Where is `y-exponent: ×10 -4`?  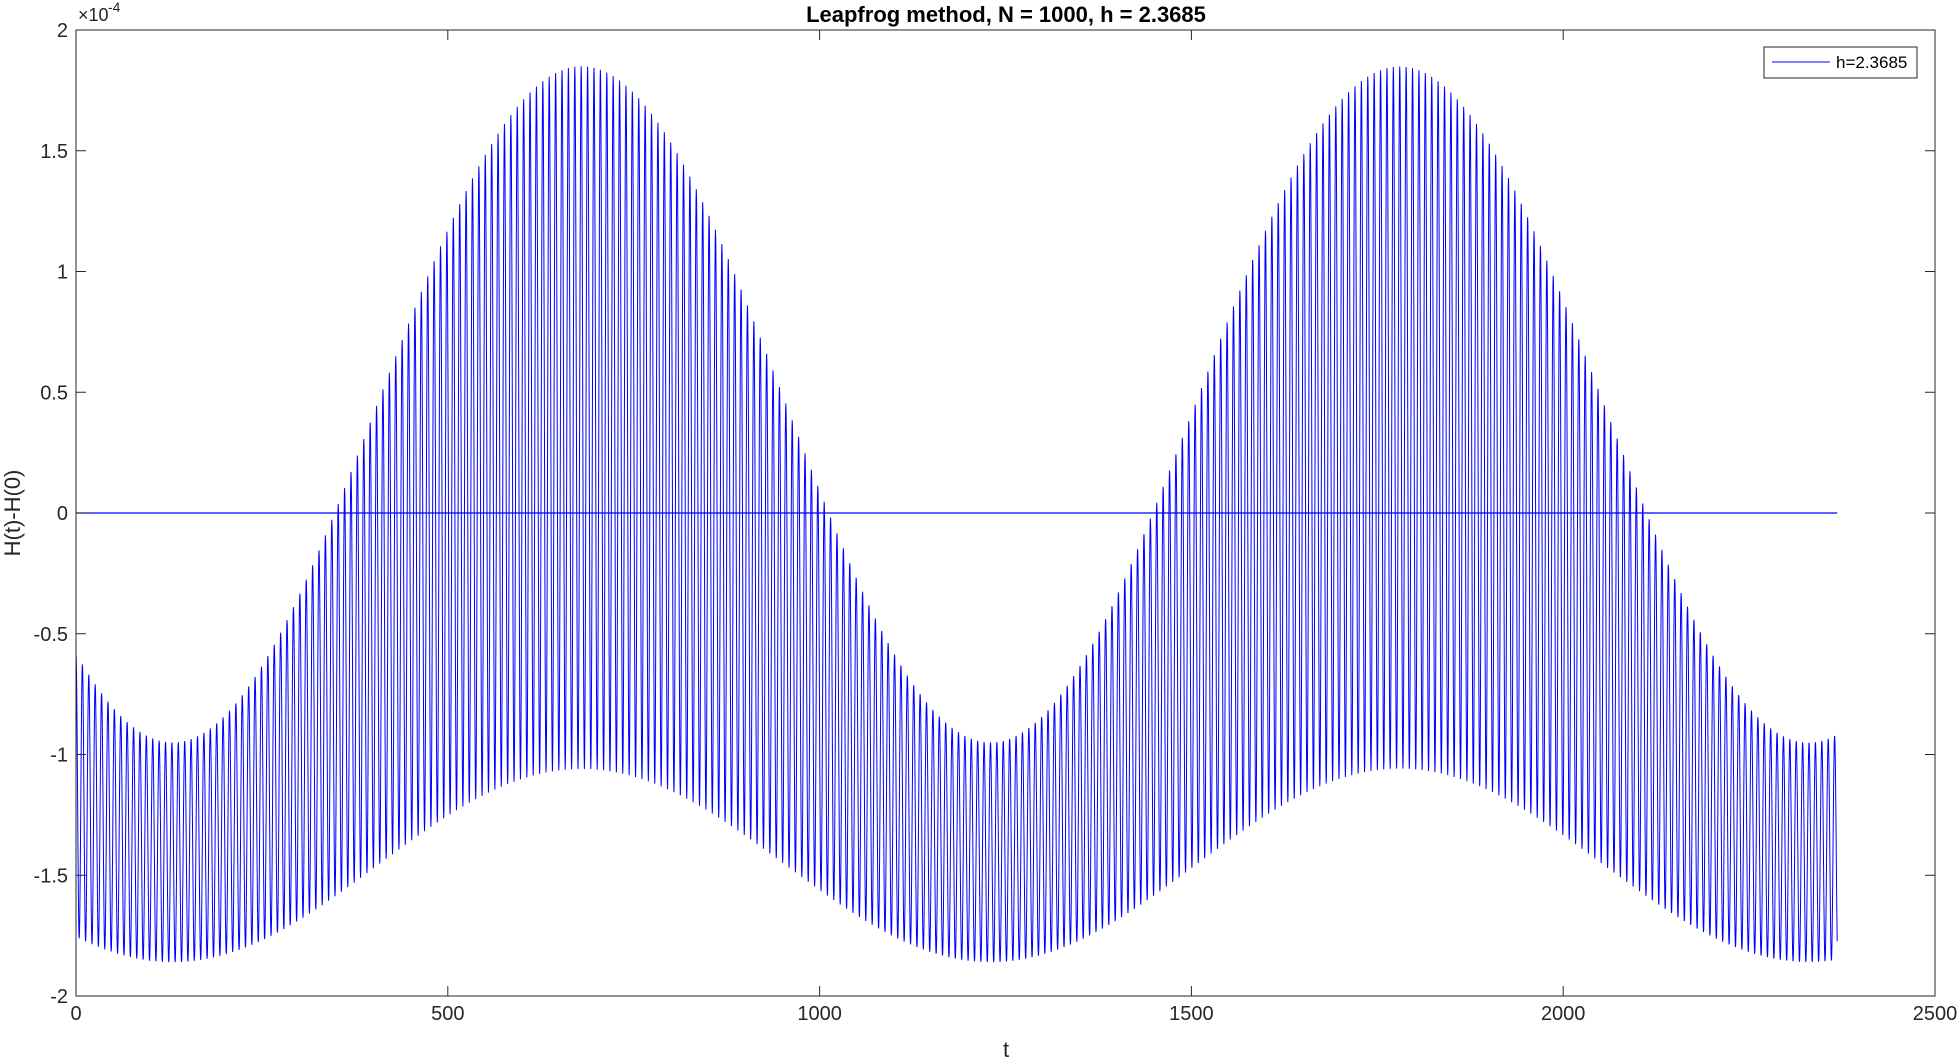 y-exponent: ×10 -4 is located at coordinates (99, 12).